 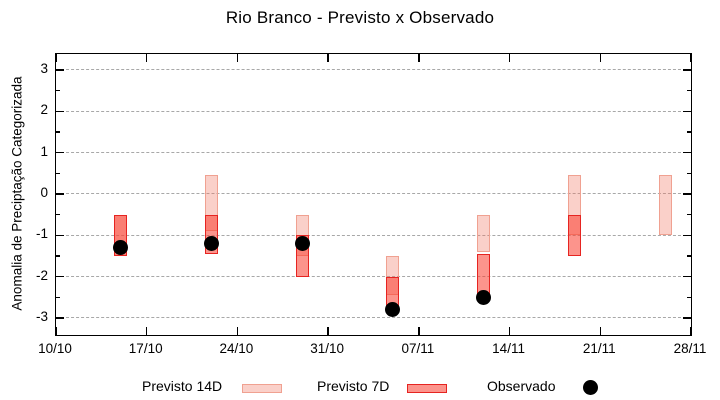 I want to click on y-tick-label: 1, so click(x=44, y=151).